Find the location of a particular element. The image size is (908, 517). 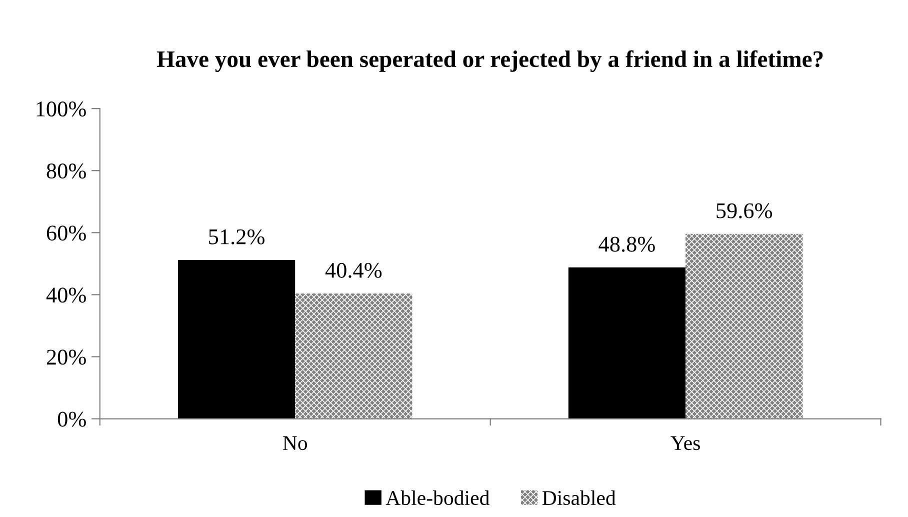

data-label: 51.2% is located at coordinates (236, 236).